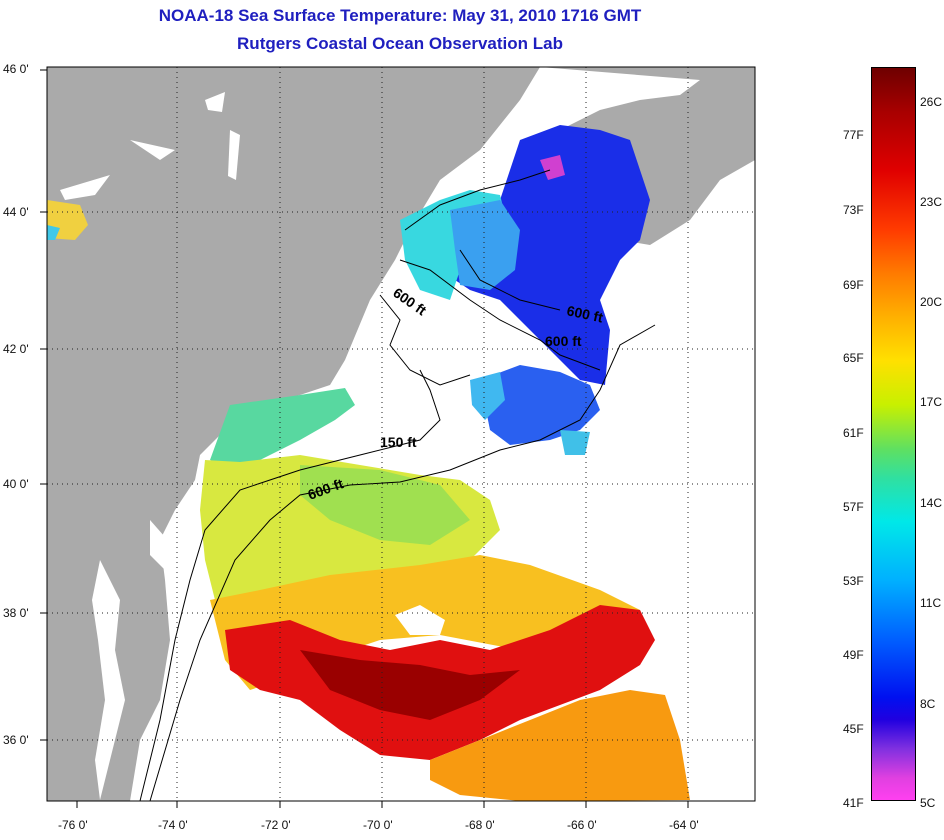 The image size is (944, 840). I want to click on lon-label: -66 0', so click(582, 825).